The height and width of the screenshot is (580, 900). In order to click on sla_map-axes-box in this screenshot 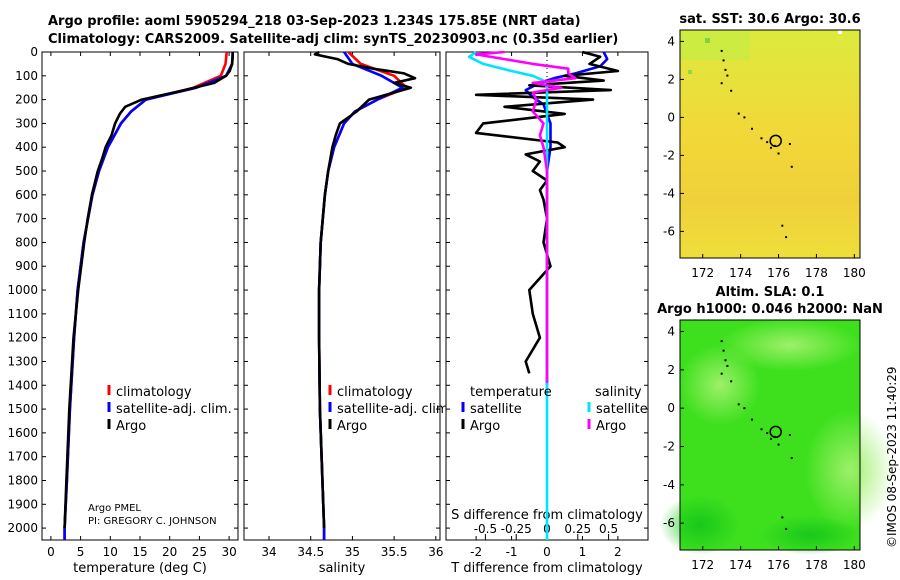, I will do `click(770, 435)`.